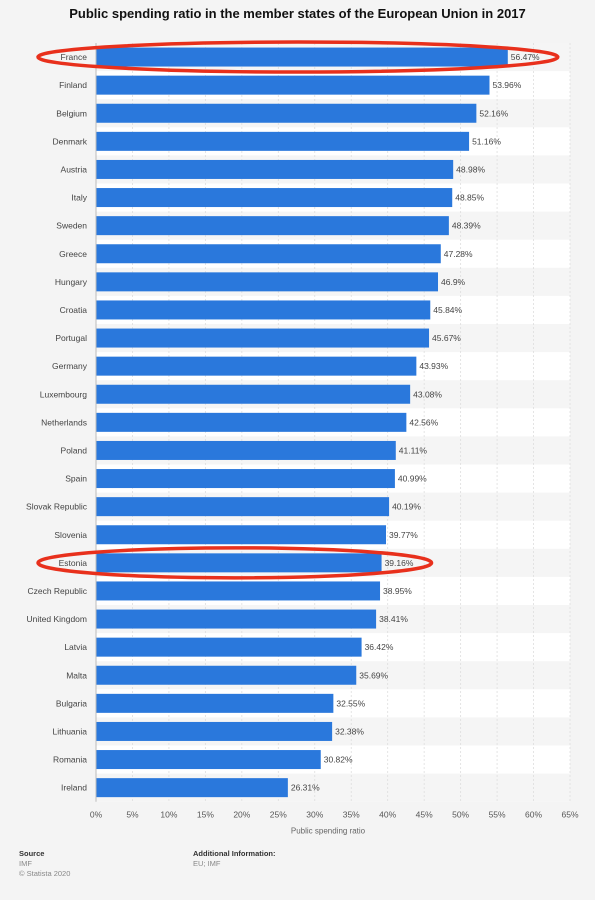 This screenshot has height=900, width=595. Describe the element at coordinates (314, 815) in the screenshot. I see `x-tick-label: 30%` at that location.